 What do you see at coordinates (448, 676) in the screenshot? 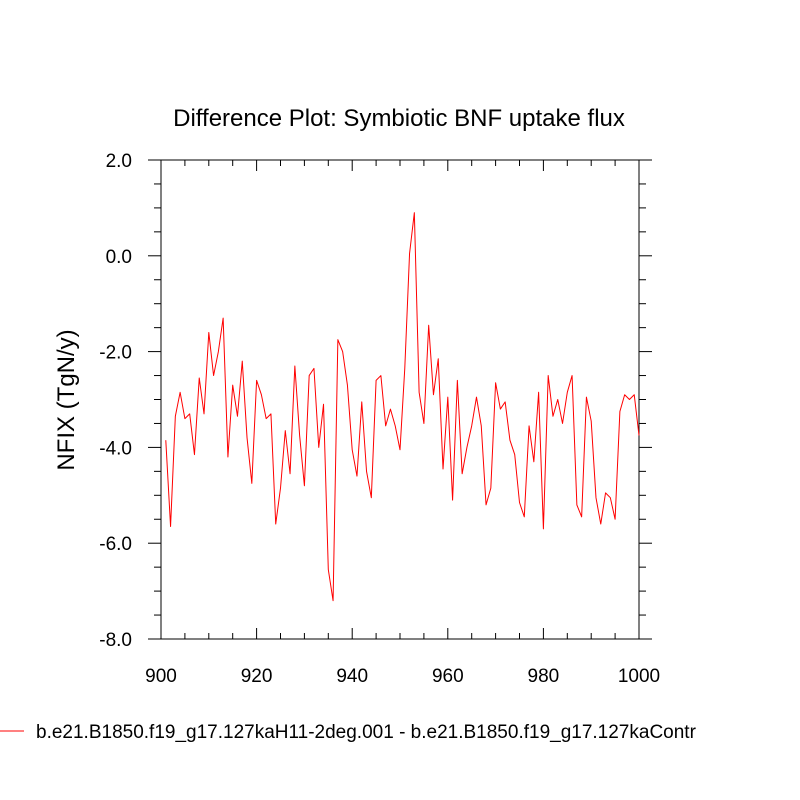
I see `x-tick-label: 960` at bounding box center [448, 676].